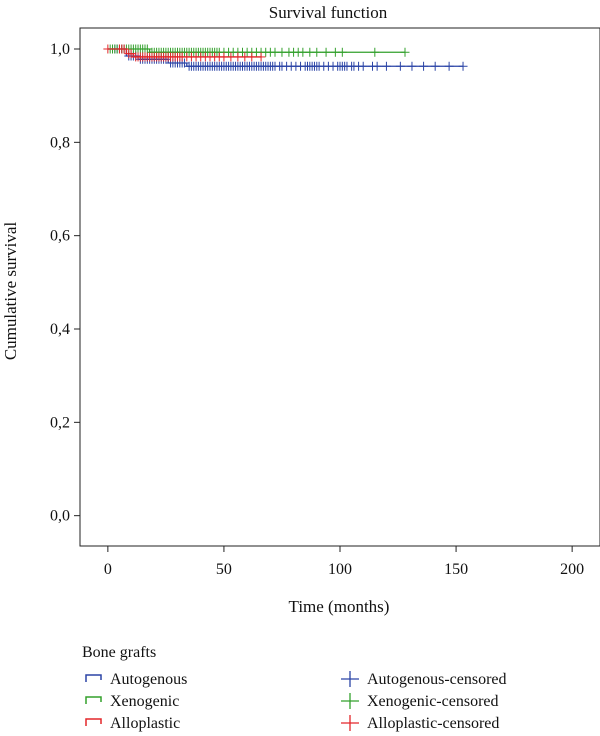 The width and height of the screenshot is (600, 736). I want to click on legend-label-xenogenic-censored: Xenogenic-censored, so click(433, 701).